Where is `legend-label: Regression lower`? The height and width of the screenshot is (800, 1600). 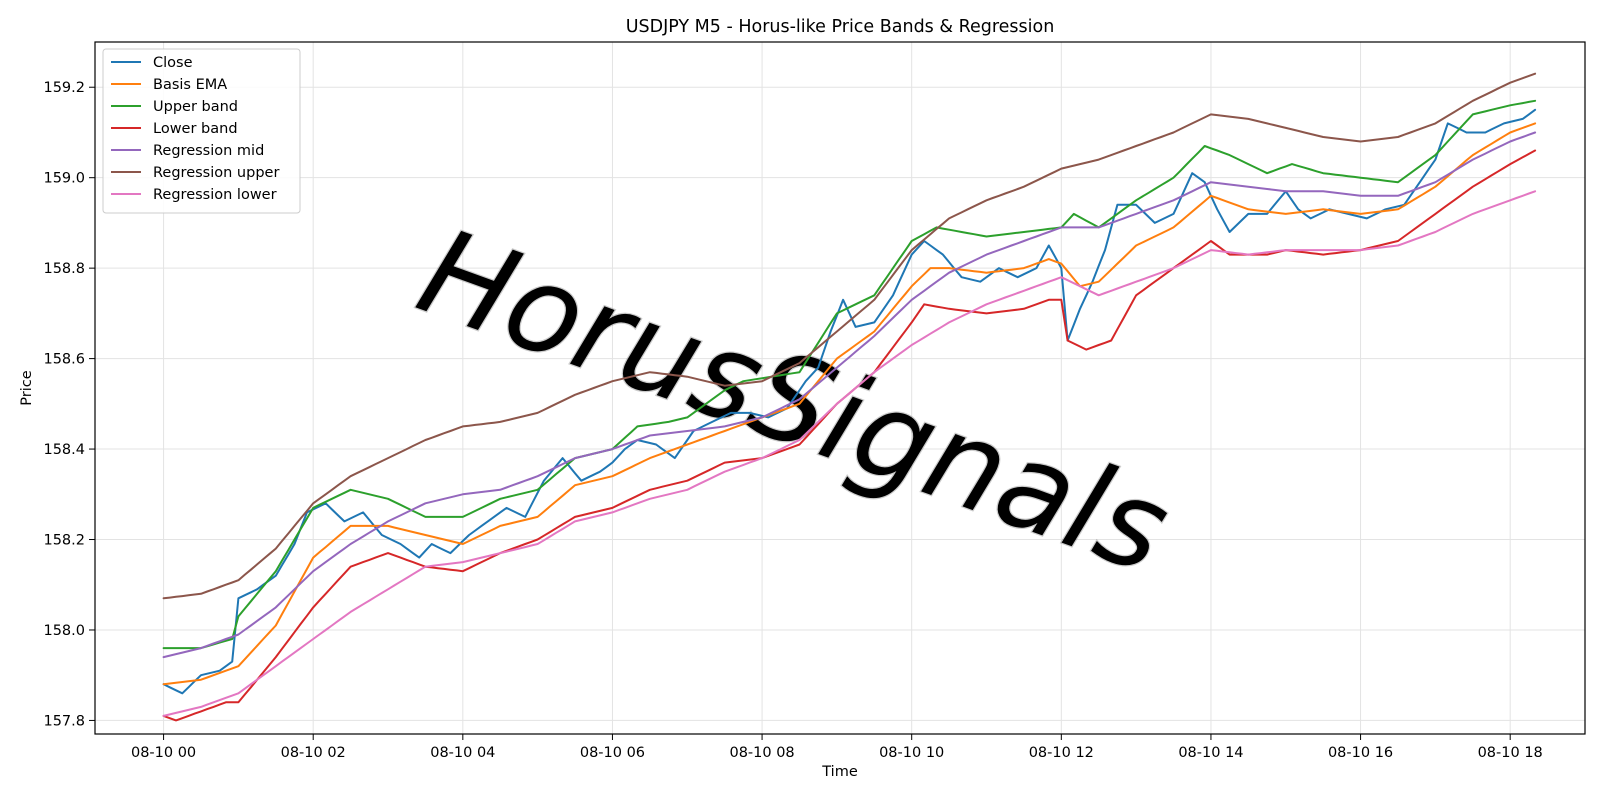 legend-label: Regression lower is located at coordinates (215, 195).